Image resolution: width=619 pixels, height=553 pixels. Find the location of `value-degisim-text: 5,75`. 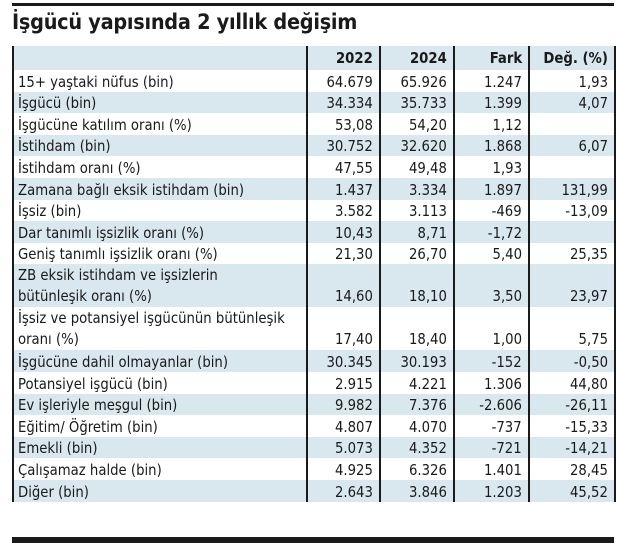

value-degisim-text: 5,75 is located at coordinates (593, 339).